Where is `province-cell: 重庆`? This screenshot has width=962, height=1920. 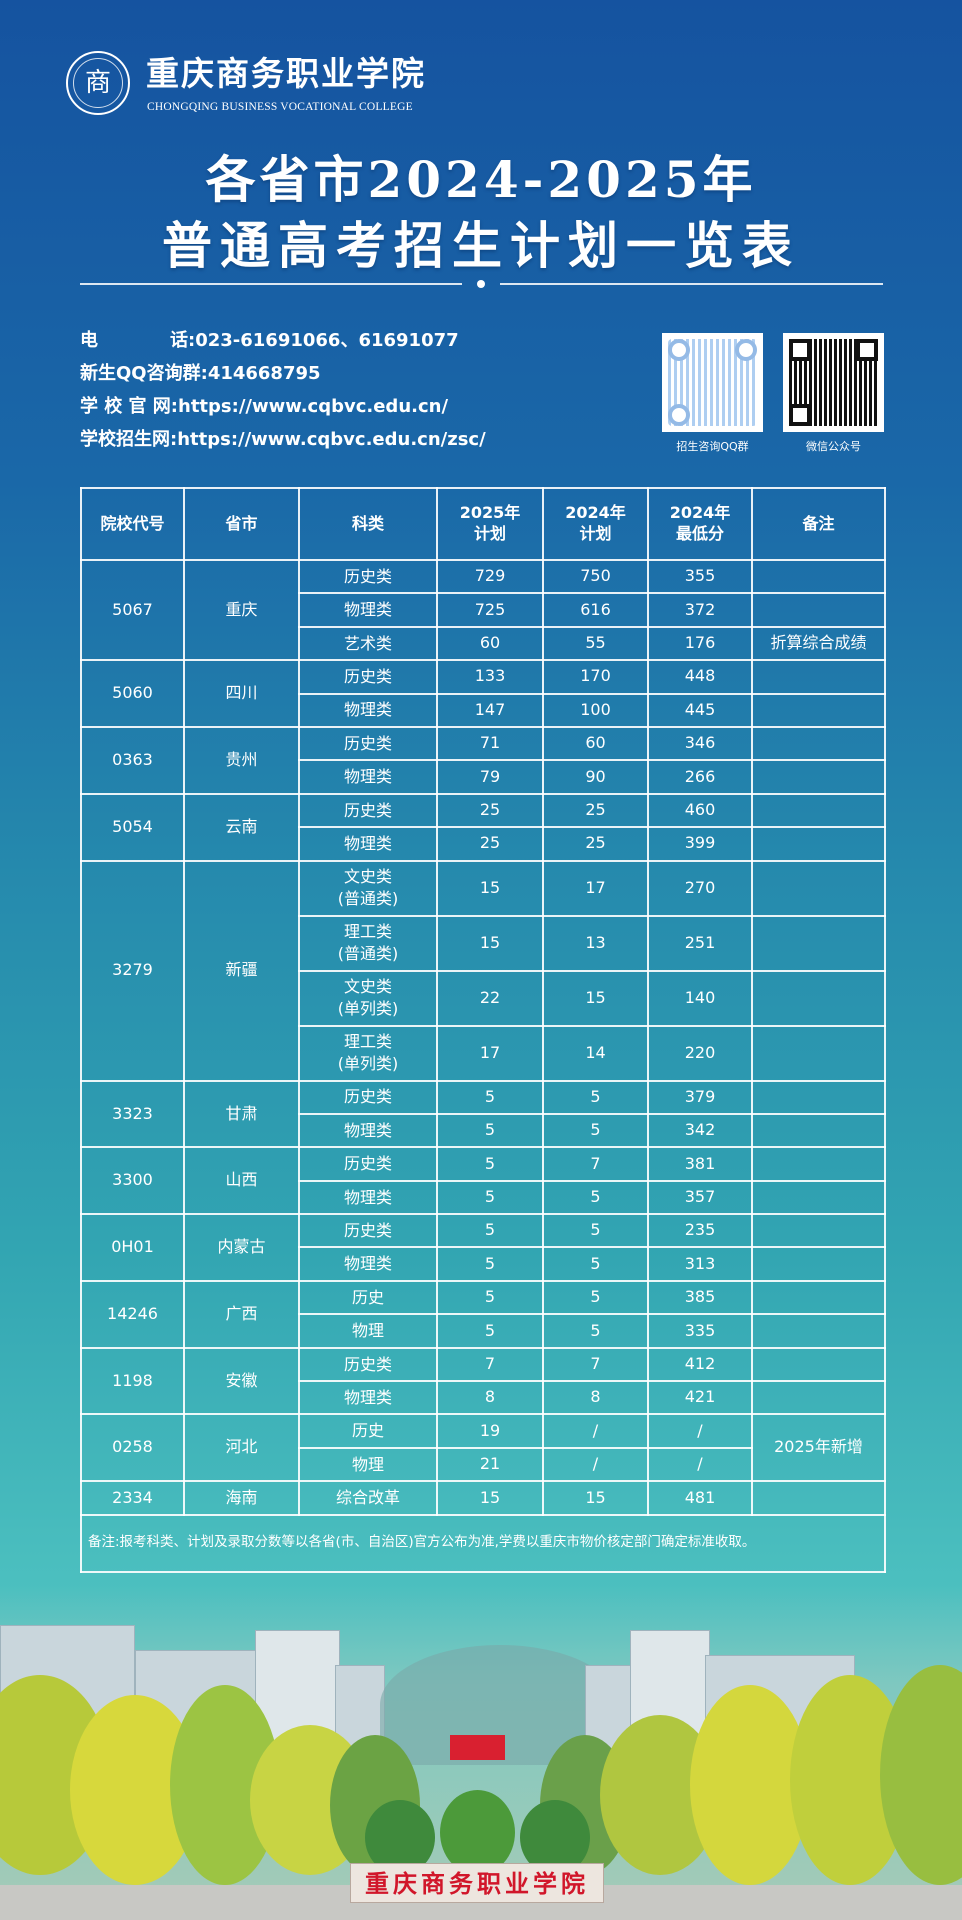
province-cell: 重庆 is located at coordinates (241, 610).